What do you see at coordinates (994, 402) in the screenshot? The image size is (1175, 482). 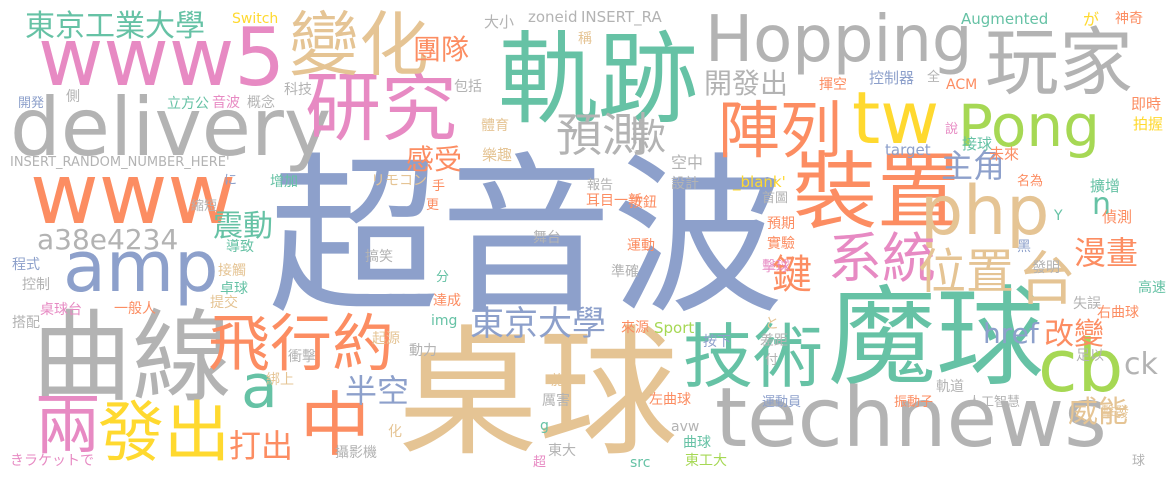 I see `word-134: 人工智慧` at bounding box center [994, 402].